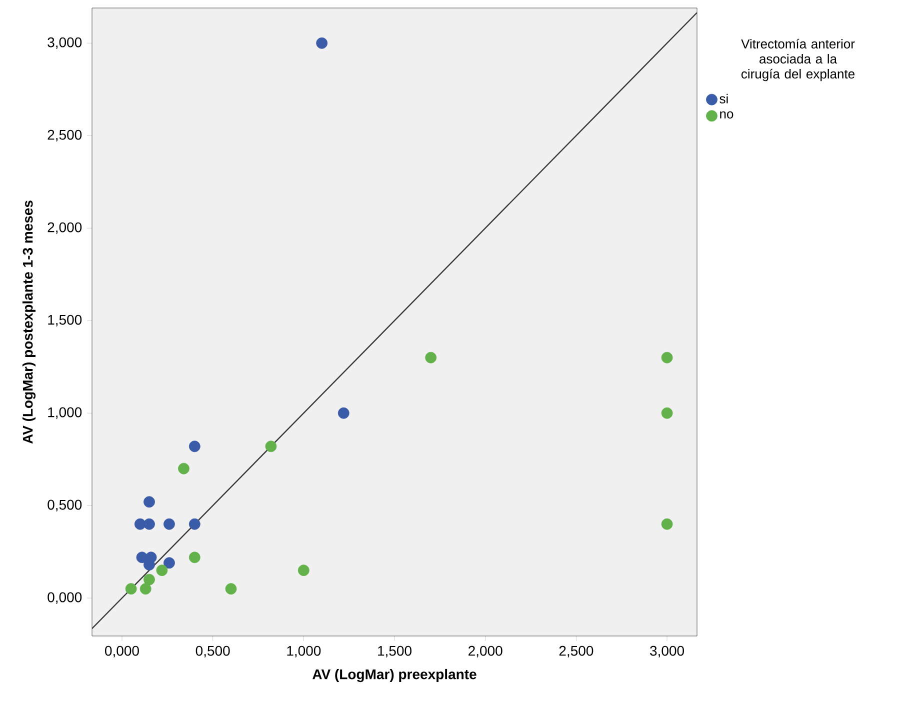 The image size is (902, 704). What do you see at coordinates (798, 60) in the screenshot?
I see `legend-title: Vitrectomía anterior asociada a la cirugía del explante` at bounding box center [798, 60].